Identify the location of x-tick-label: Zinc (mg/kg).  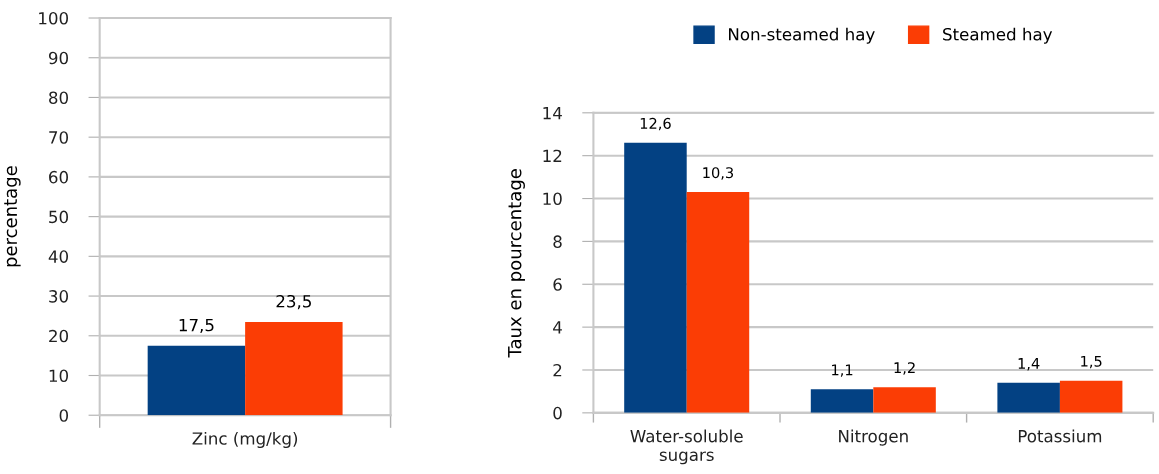
(245, 440).